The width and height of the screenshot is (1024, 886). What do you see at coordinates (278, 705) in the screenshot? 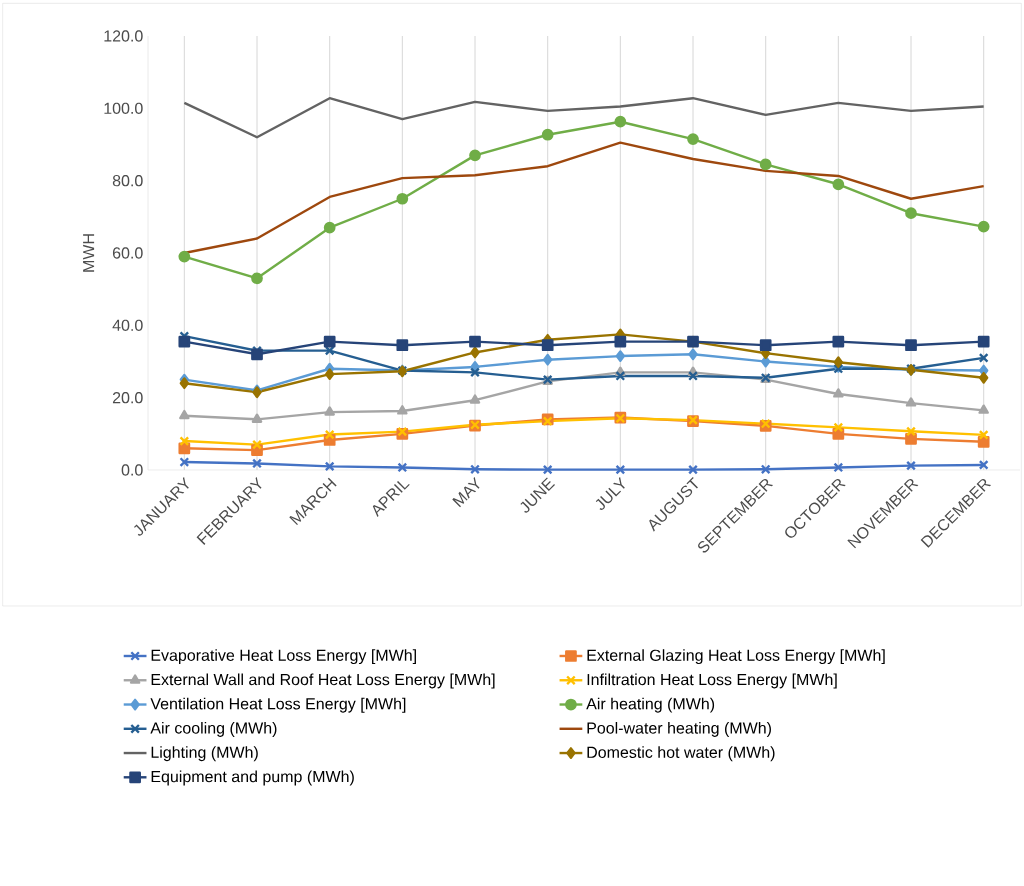
I see `legend-label: Ventilation Heat Loss Energy [MWh]` at bounding box center [278, 705].